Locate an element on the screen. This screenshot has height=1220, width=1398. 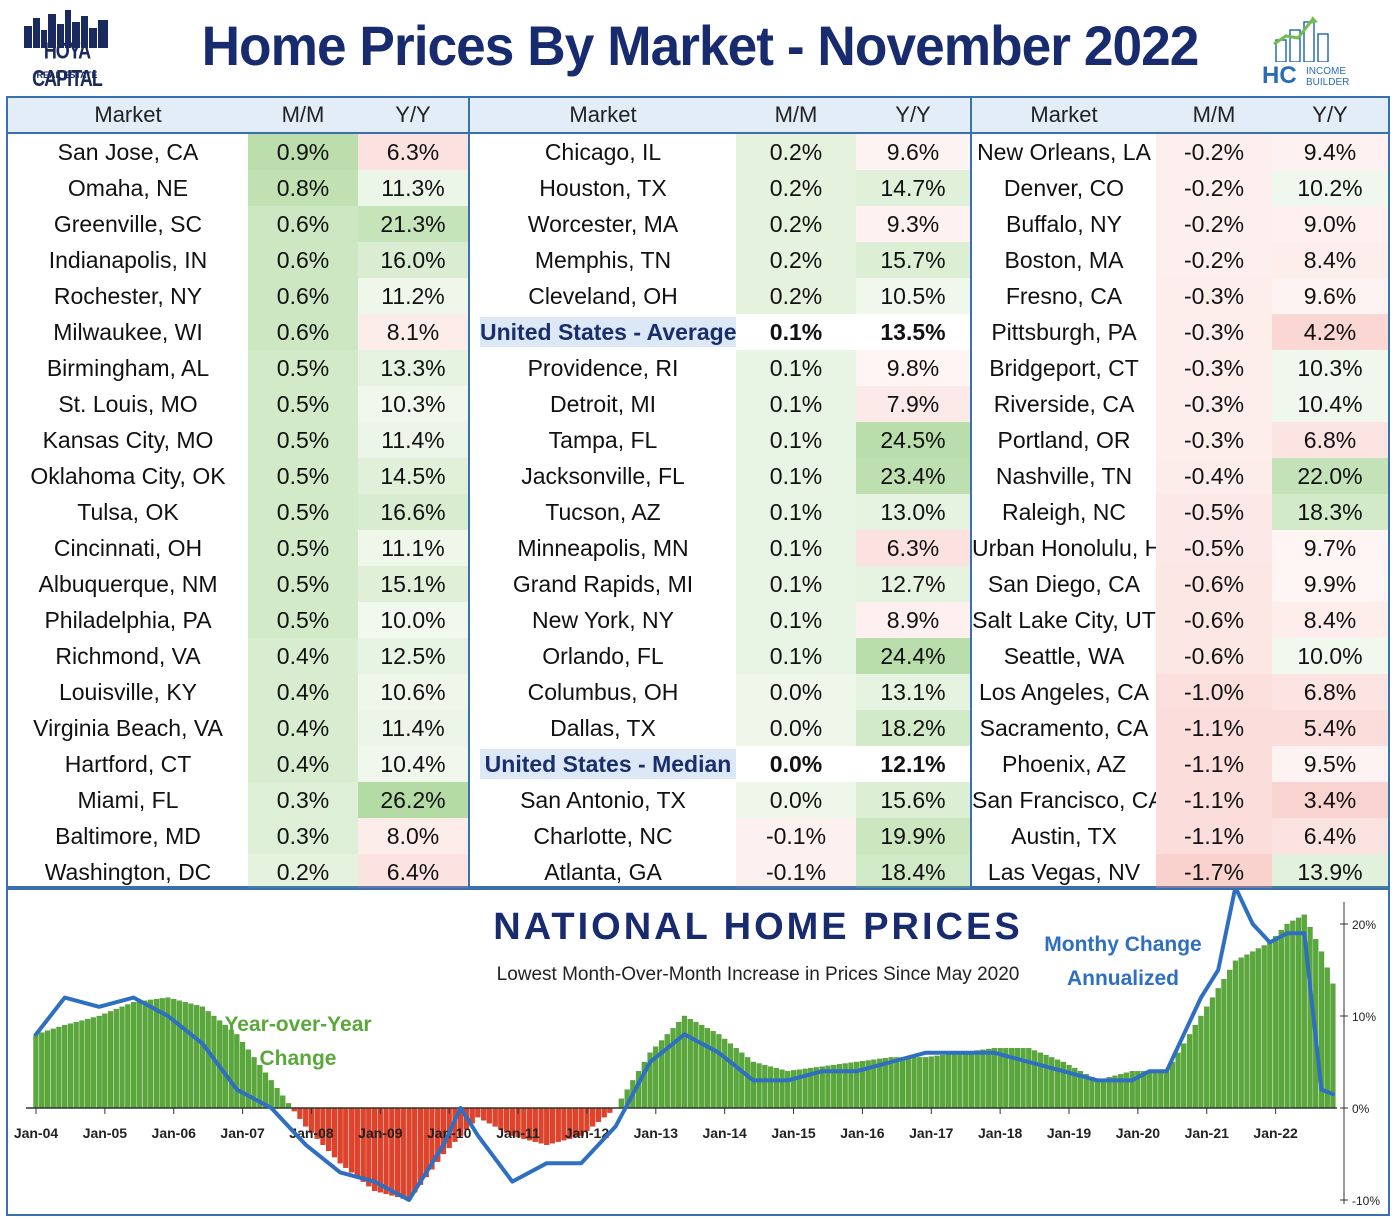
hoya-logo-sub: REAL ESTATE is located at coordinates (67, 75).